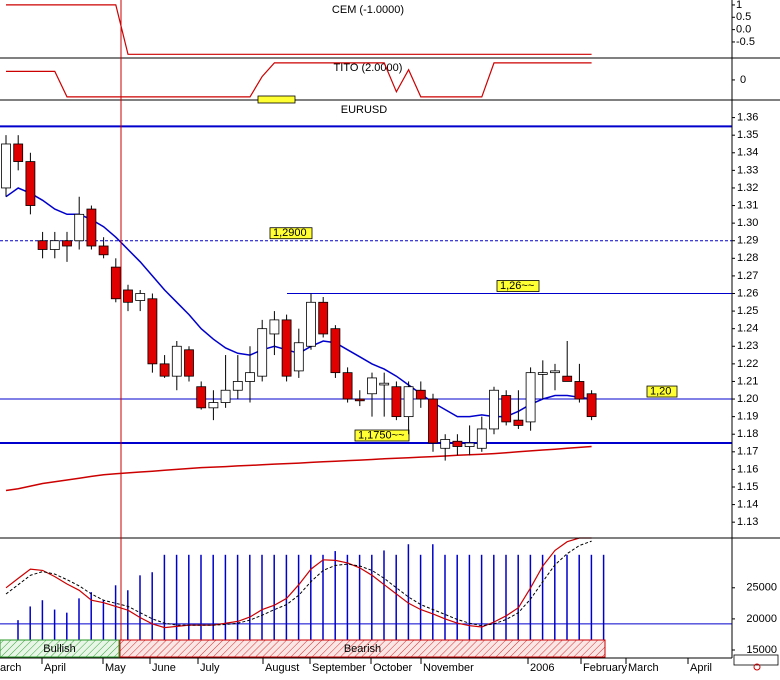 This screenshot has width=780, height=680. I want to click on y-tick-label: 1.32, so click(747, 188).